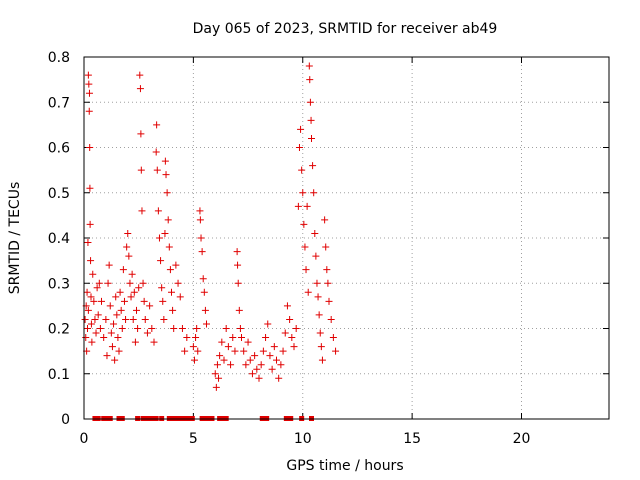 The height and width of the screenshot is (480, 640). Describe the element at coordinates (59, 330) in the screenshot. I see `y-tick-label: 0.2` at that location.